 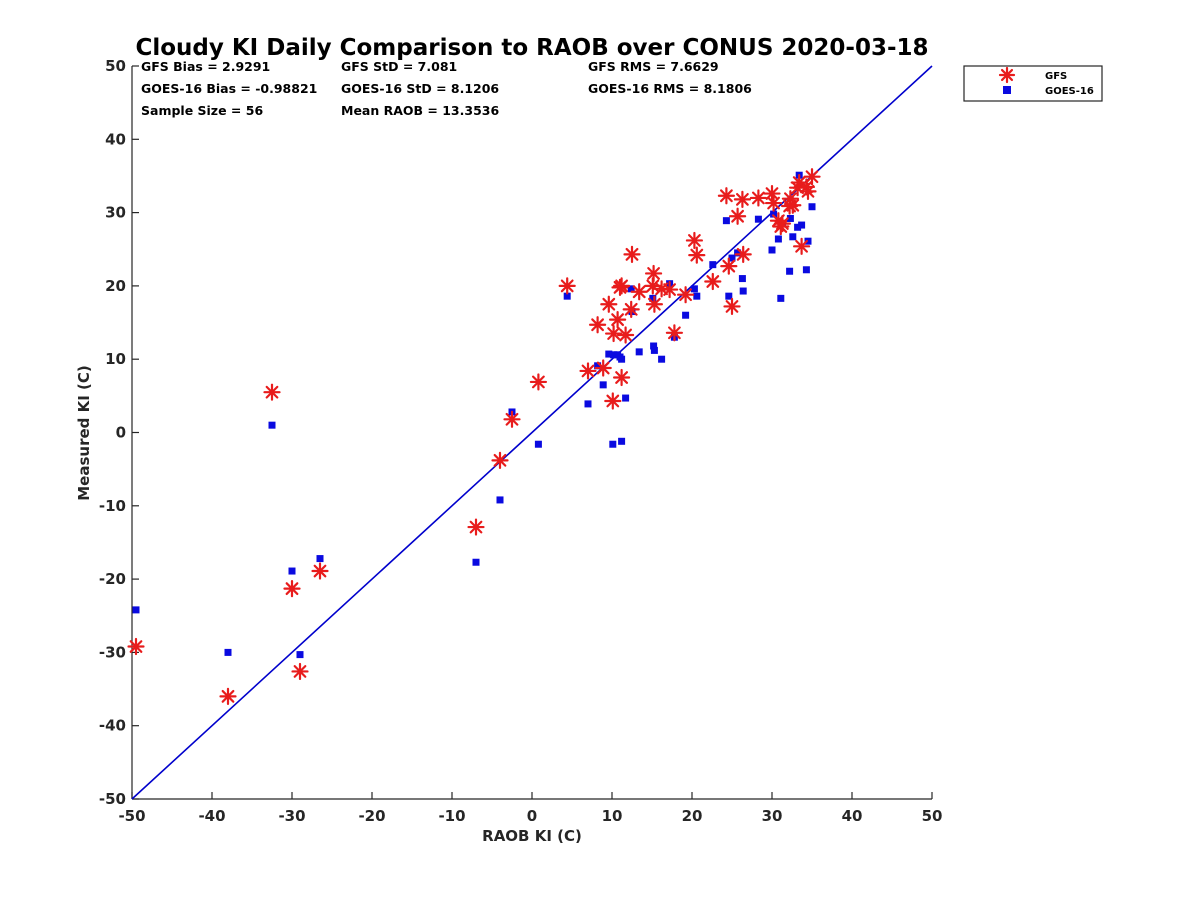 I want to click on legend-goes16-label: GOES-16, so click(x=1069, y=91).